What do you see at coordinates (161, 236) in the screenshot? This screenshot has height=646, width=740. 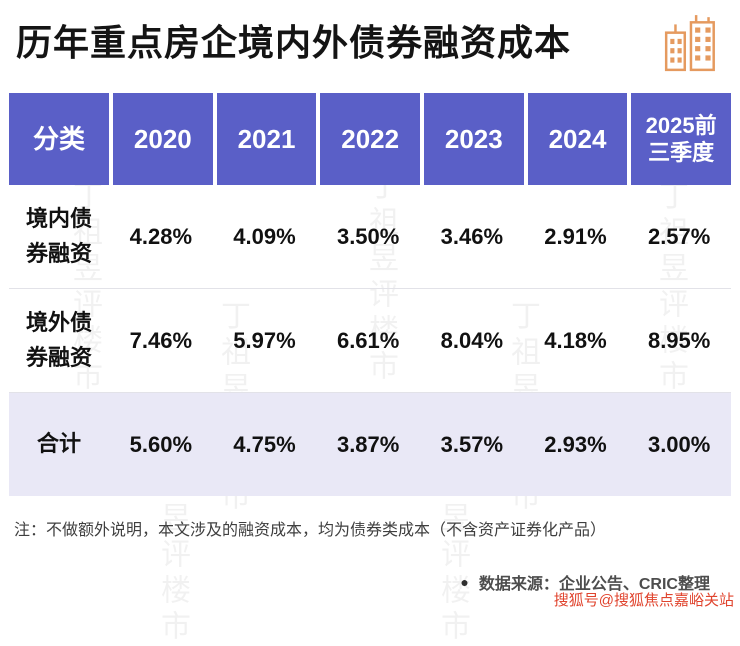 I see `cell-value: 4.28%` at bounding box center [161, 236].